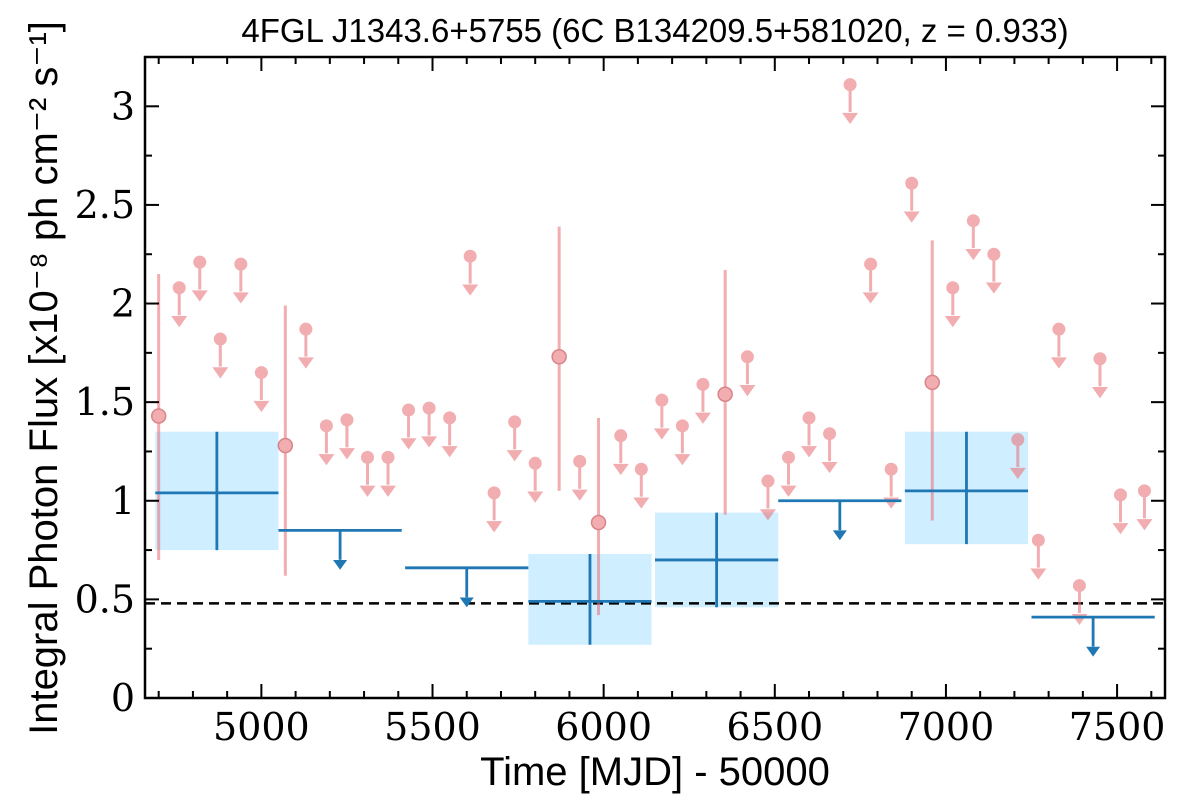  I want to click on x-tick-label: 7500, so click(1117, 727).